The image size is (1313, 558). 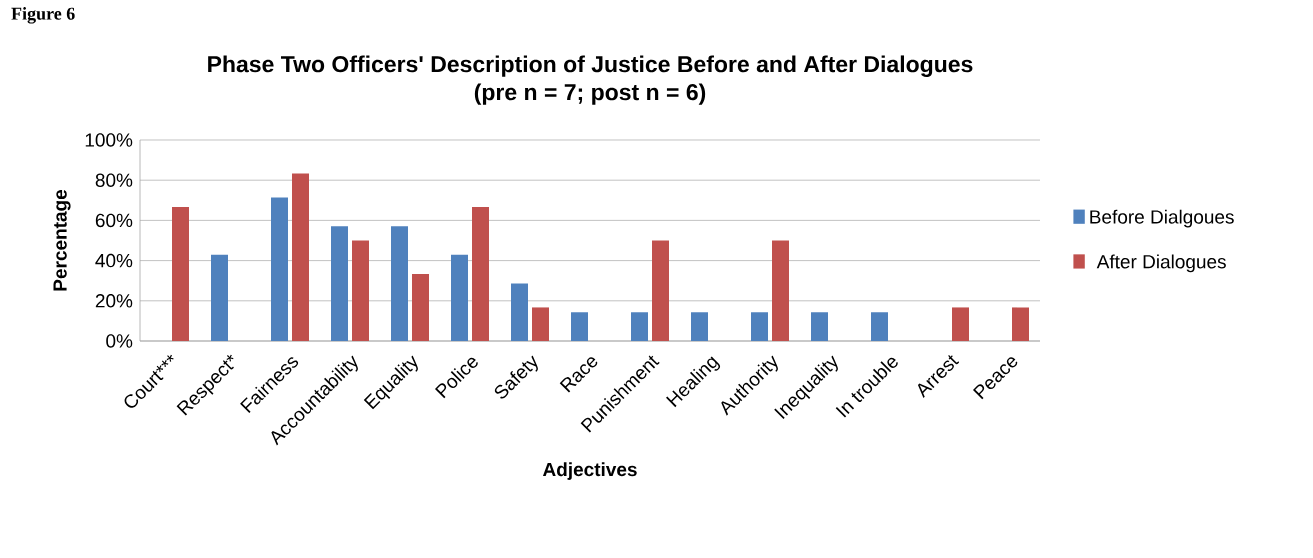 What do you see at coordinates (590, 66) in the screenshot?
I see `chart-title: Phase Two Officers' Description of Justice Before and After Dialogues` at bounding box center [590, 66].